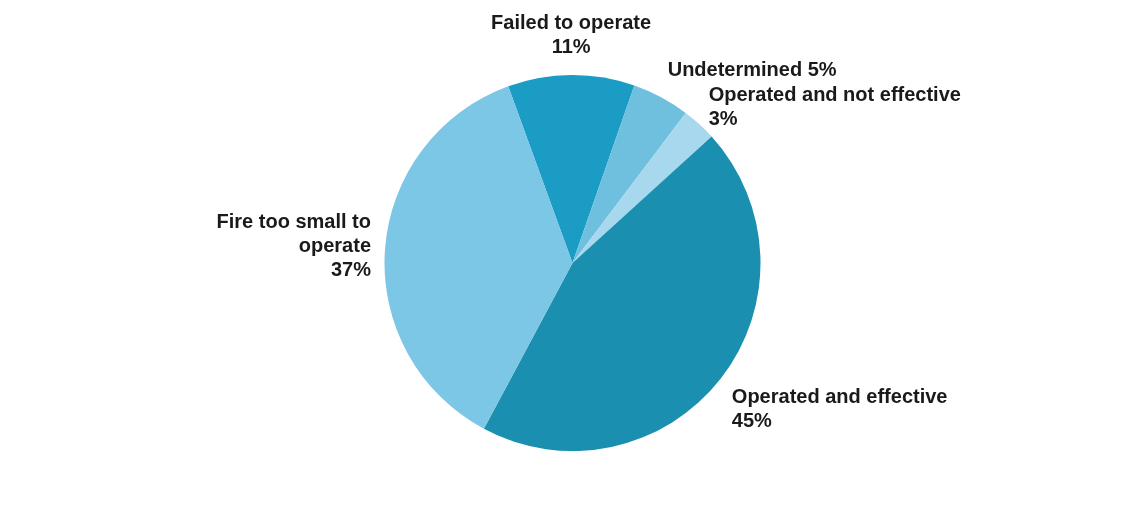 The image size is (1145, 531). What do you see at coordinates (571, 21) in the screenshot?
I see `slice-label: Failed to operate` at bounding box center [571, 21].